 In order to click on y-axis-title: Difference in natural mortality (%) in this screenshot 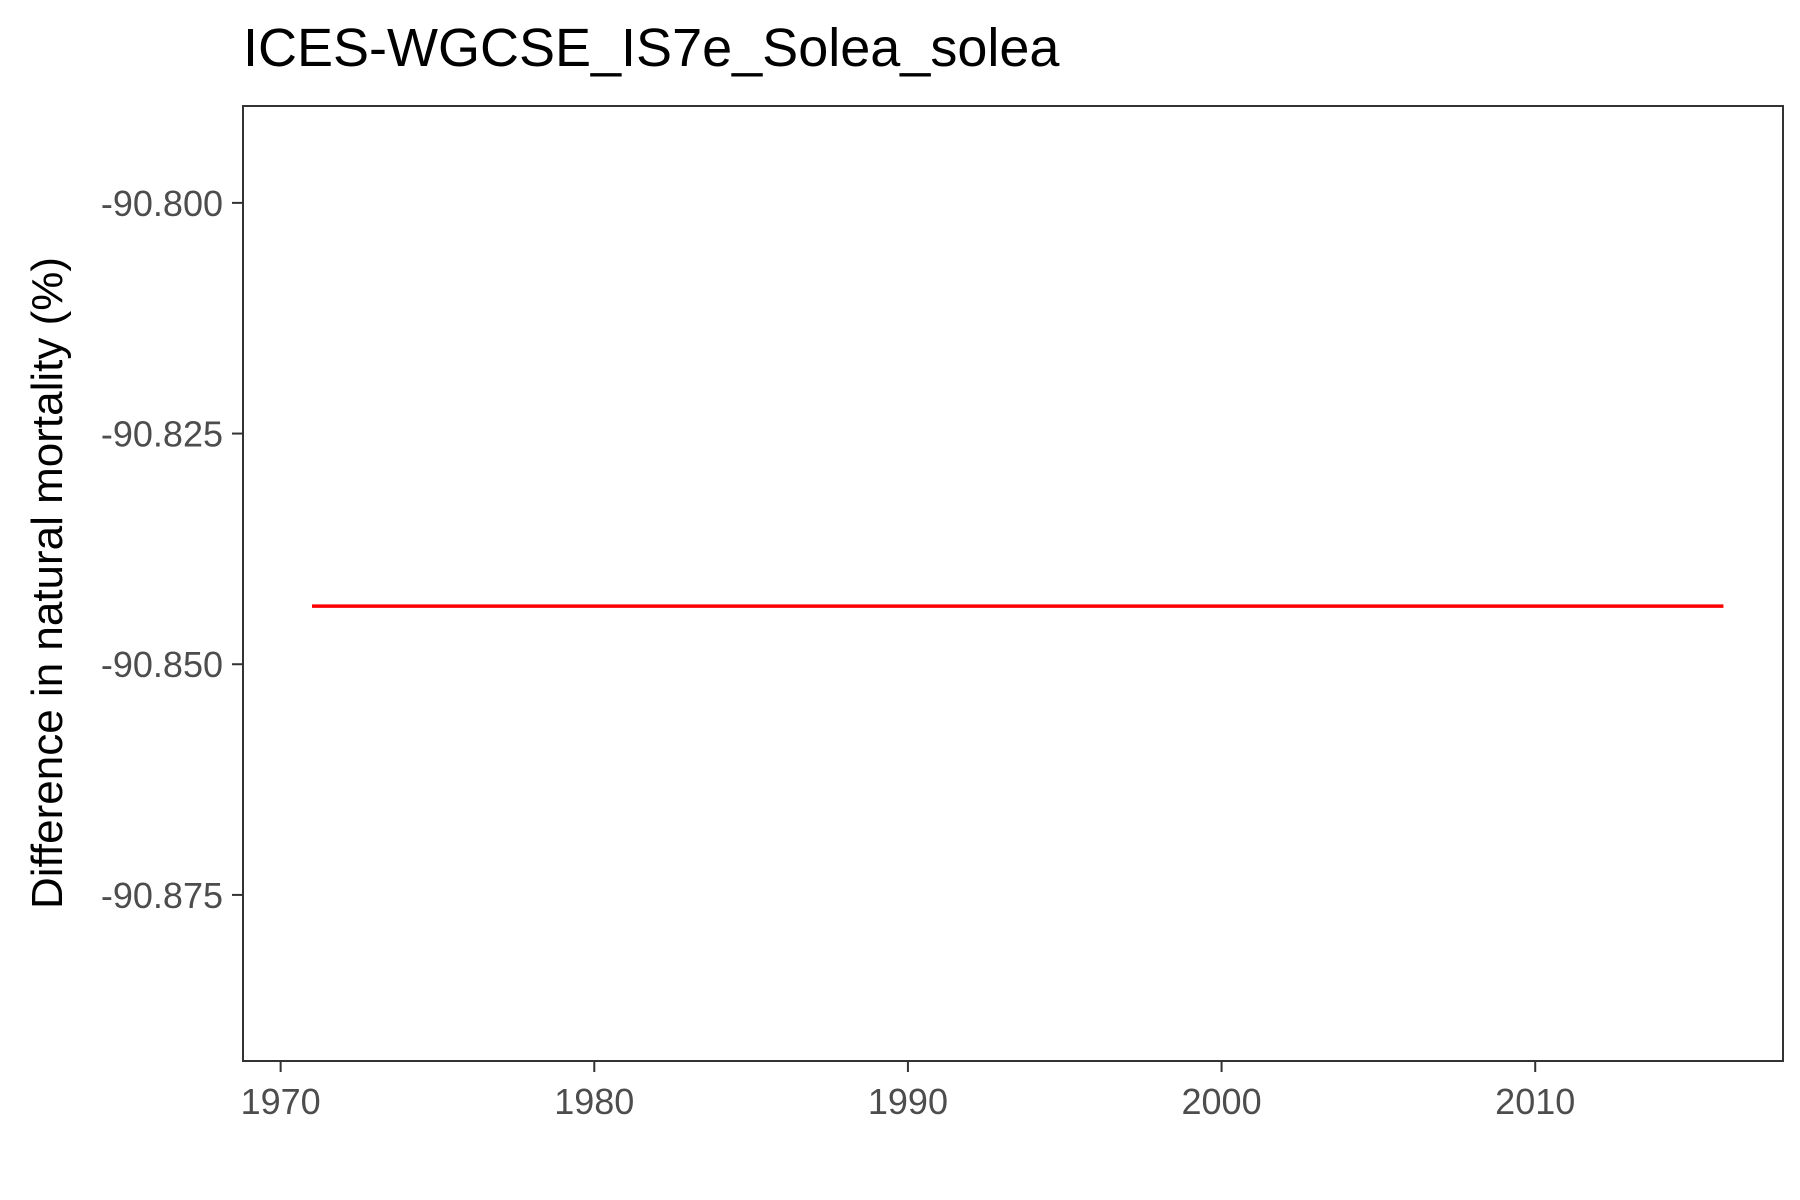, I will do `click(47, 583)`.